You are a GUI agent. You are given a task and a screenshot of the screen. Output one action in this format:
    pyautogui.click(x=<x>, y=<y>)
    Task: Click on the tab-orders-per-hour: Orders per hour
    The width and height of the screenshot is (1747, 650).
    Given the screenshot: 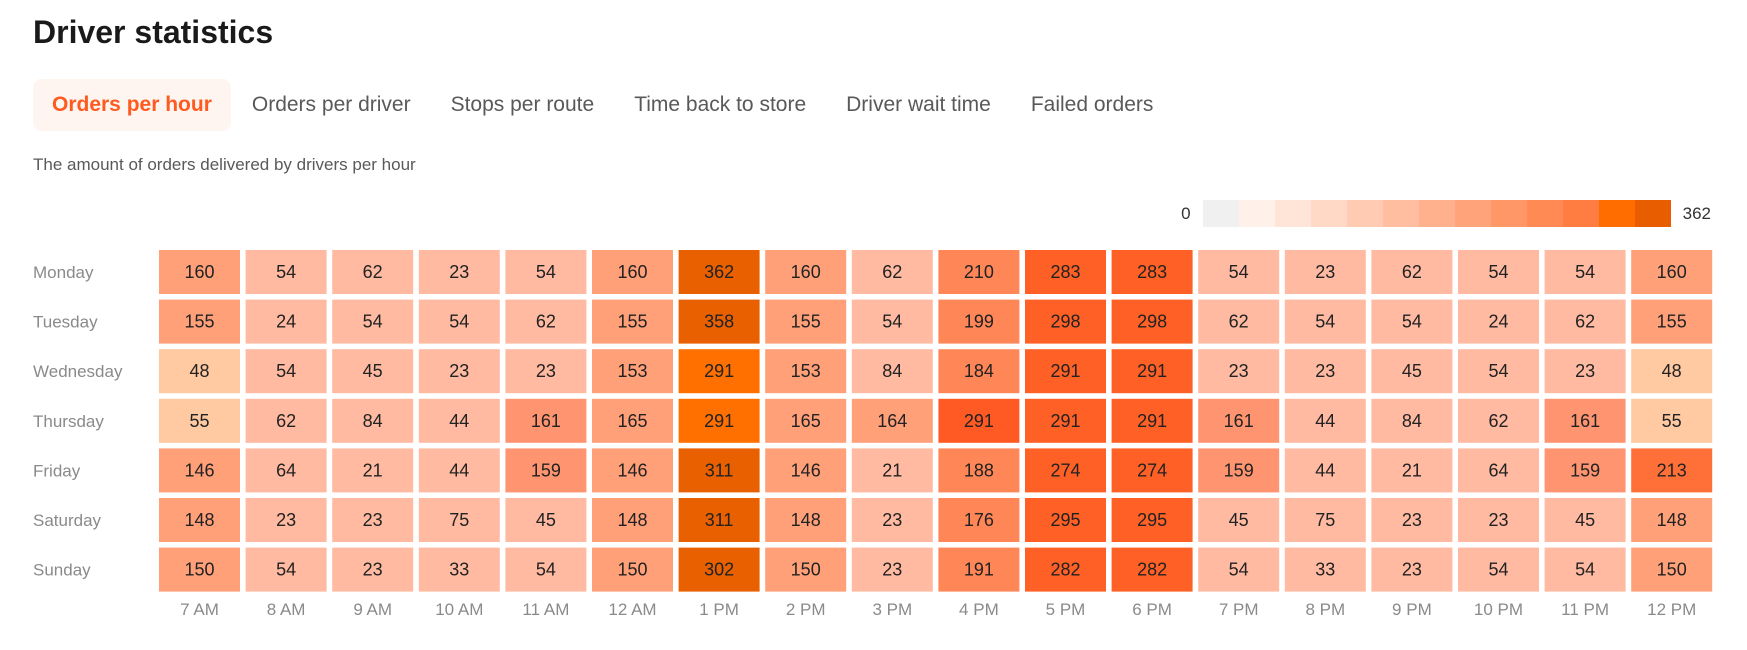 What is the action you would take?
    pyautogui.click(x=132, y=105)
    